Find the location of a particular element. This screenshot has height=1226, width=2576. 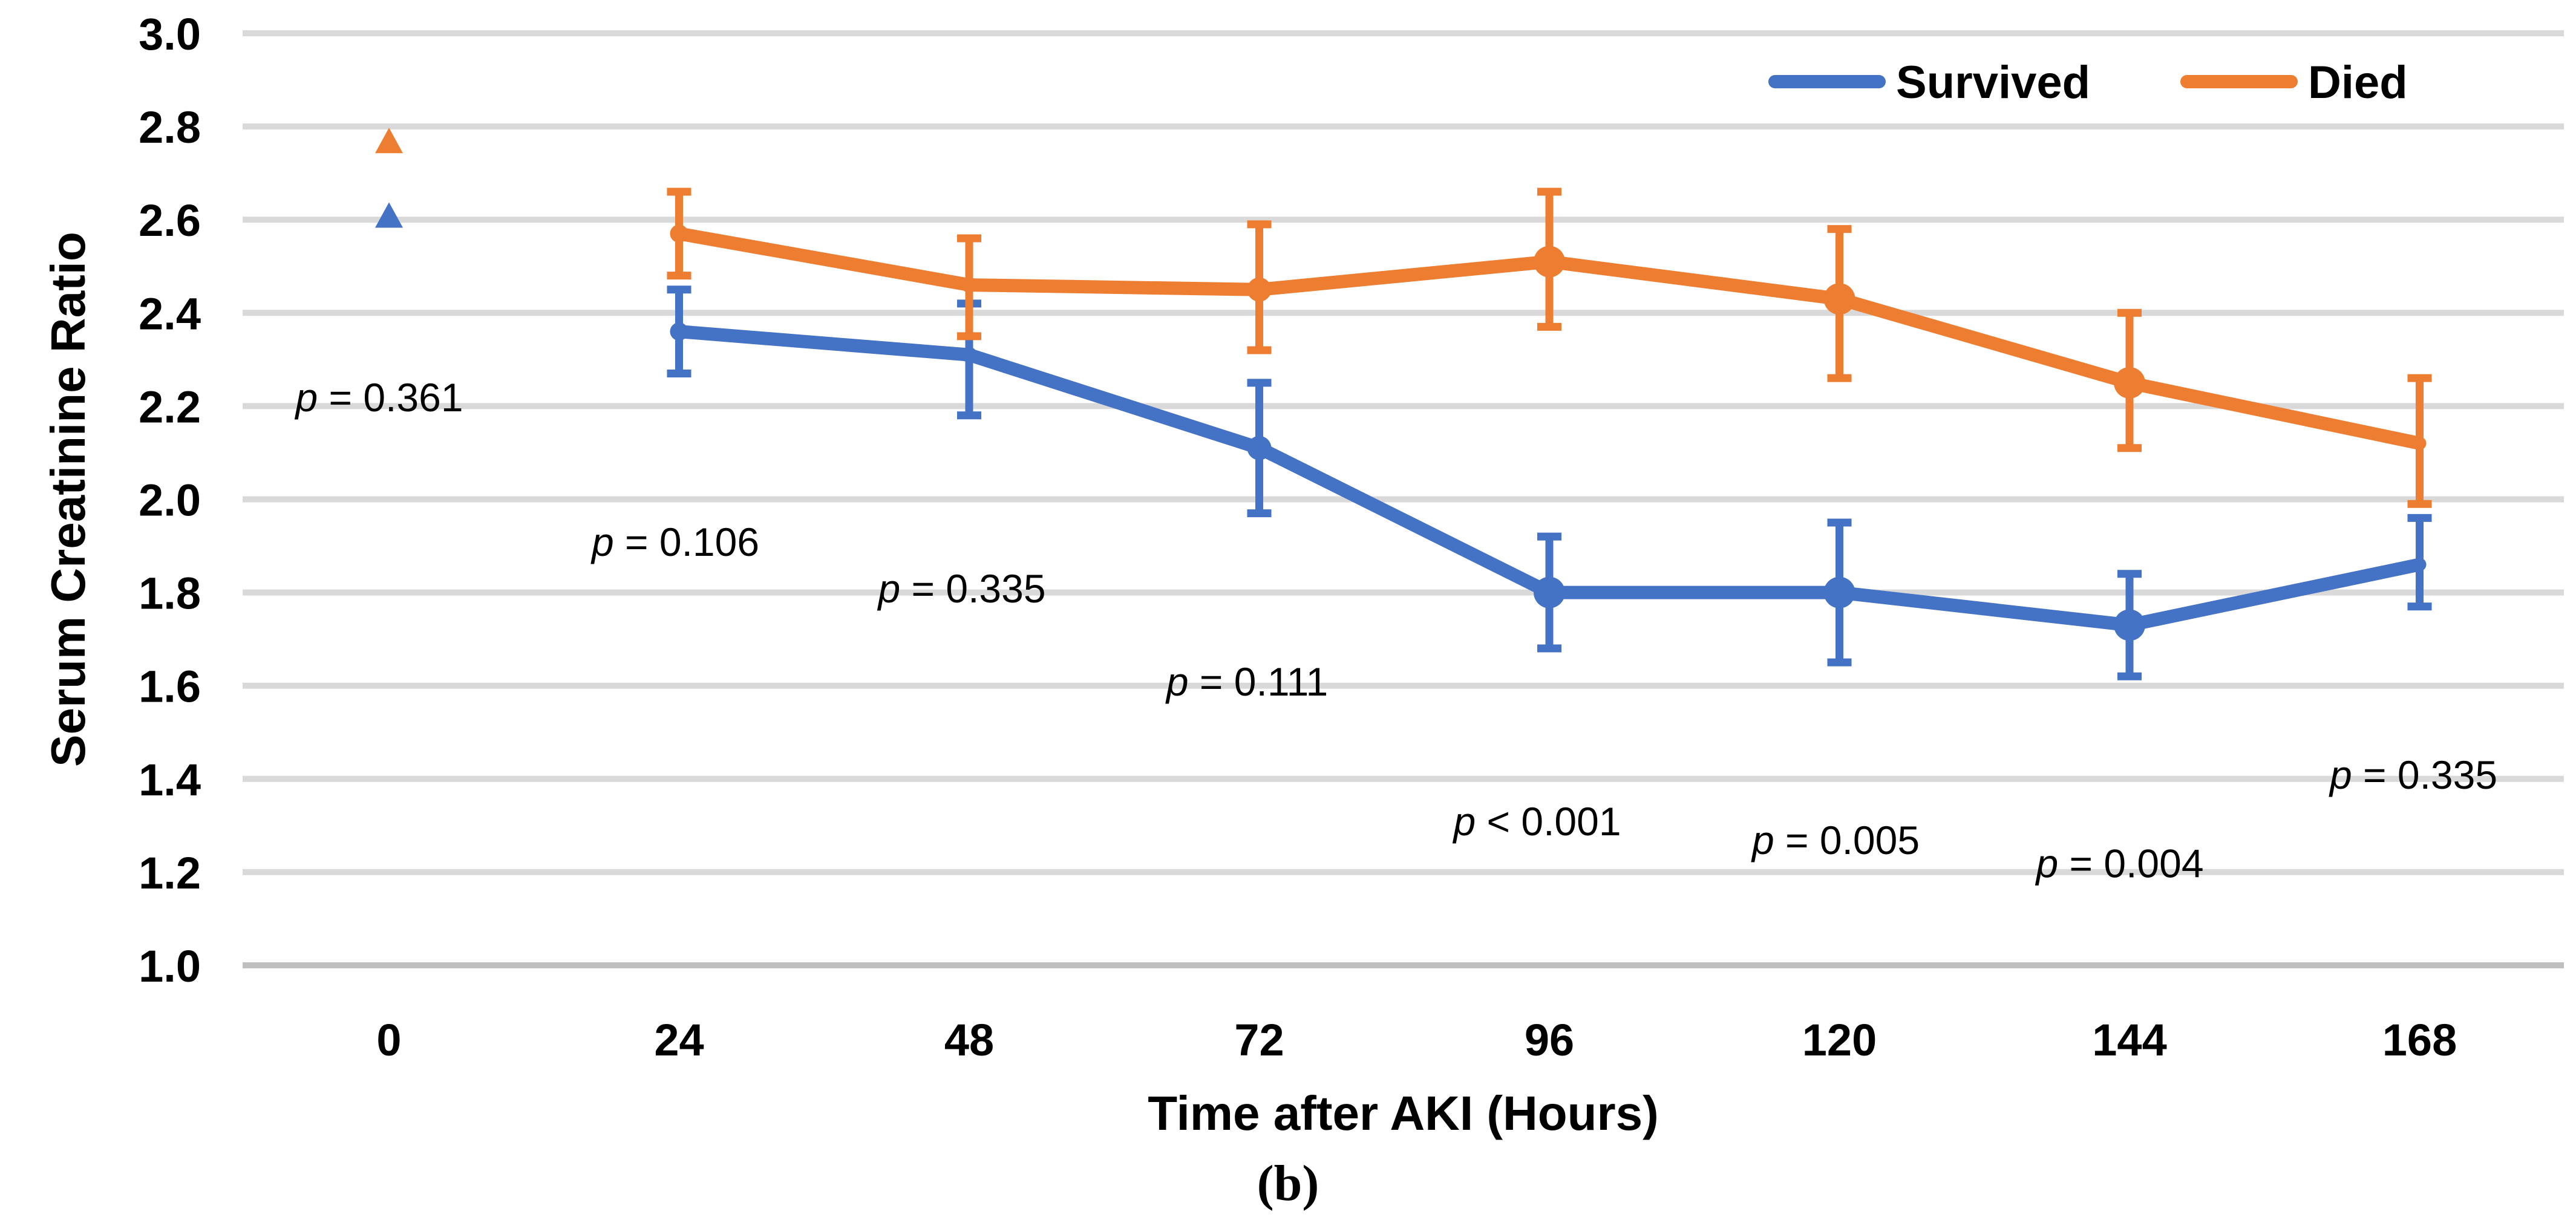

x-tick-label: 72 is located at coordinates (1259, 1040).